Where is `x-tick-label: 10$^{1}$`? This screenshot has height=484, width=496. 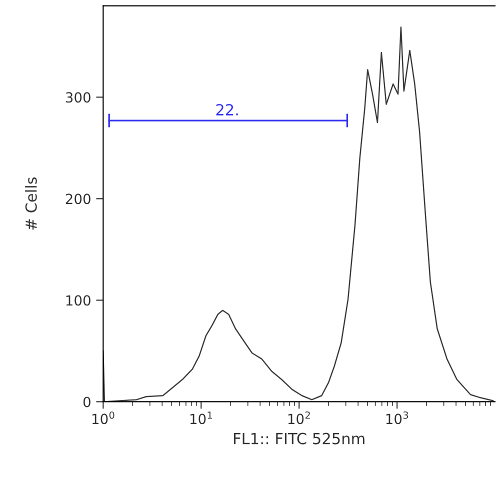
x-tick-label: 10$^{1}$ is located at coordinates (201, 418).